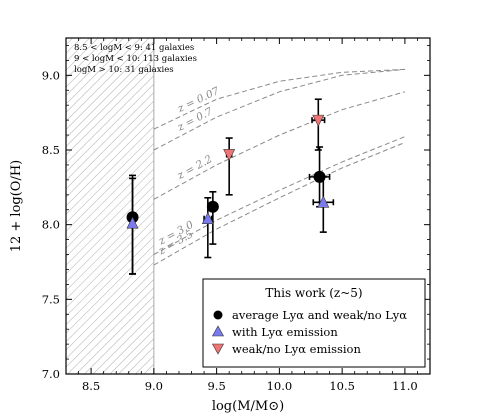 The height and width of the screenshot is (420, 491). Describe the element at coordinates (248, 406) in the screenshot. I see `x-axis-label: log(M/M⊙)` at that location.